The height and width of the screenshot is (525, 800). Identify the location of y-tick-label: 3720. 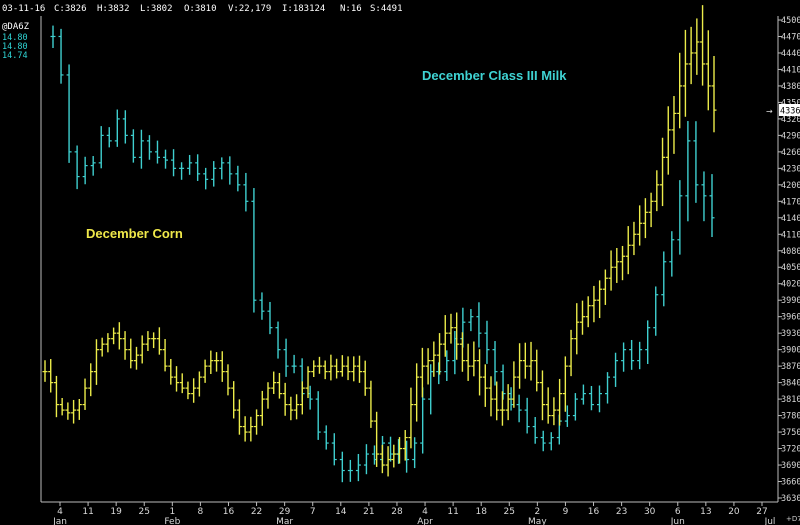
(790, 450).